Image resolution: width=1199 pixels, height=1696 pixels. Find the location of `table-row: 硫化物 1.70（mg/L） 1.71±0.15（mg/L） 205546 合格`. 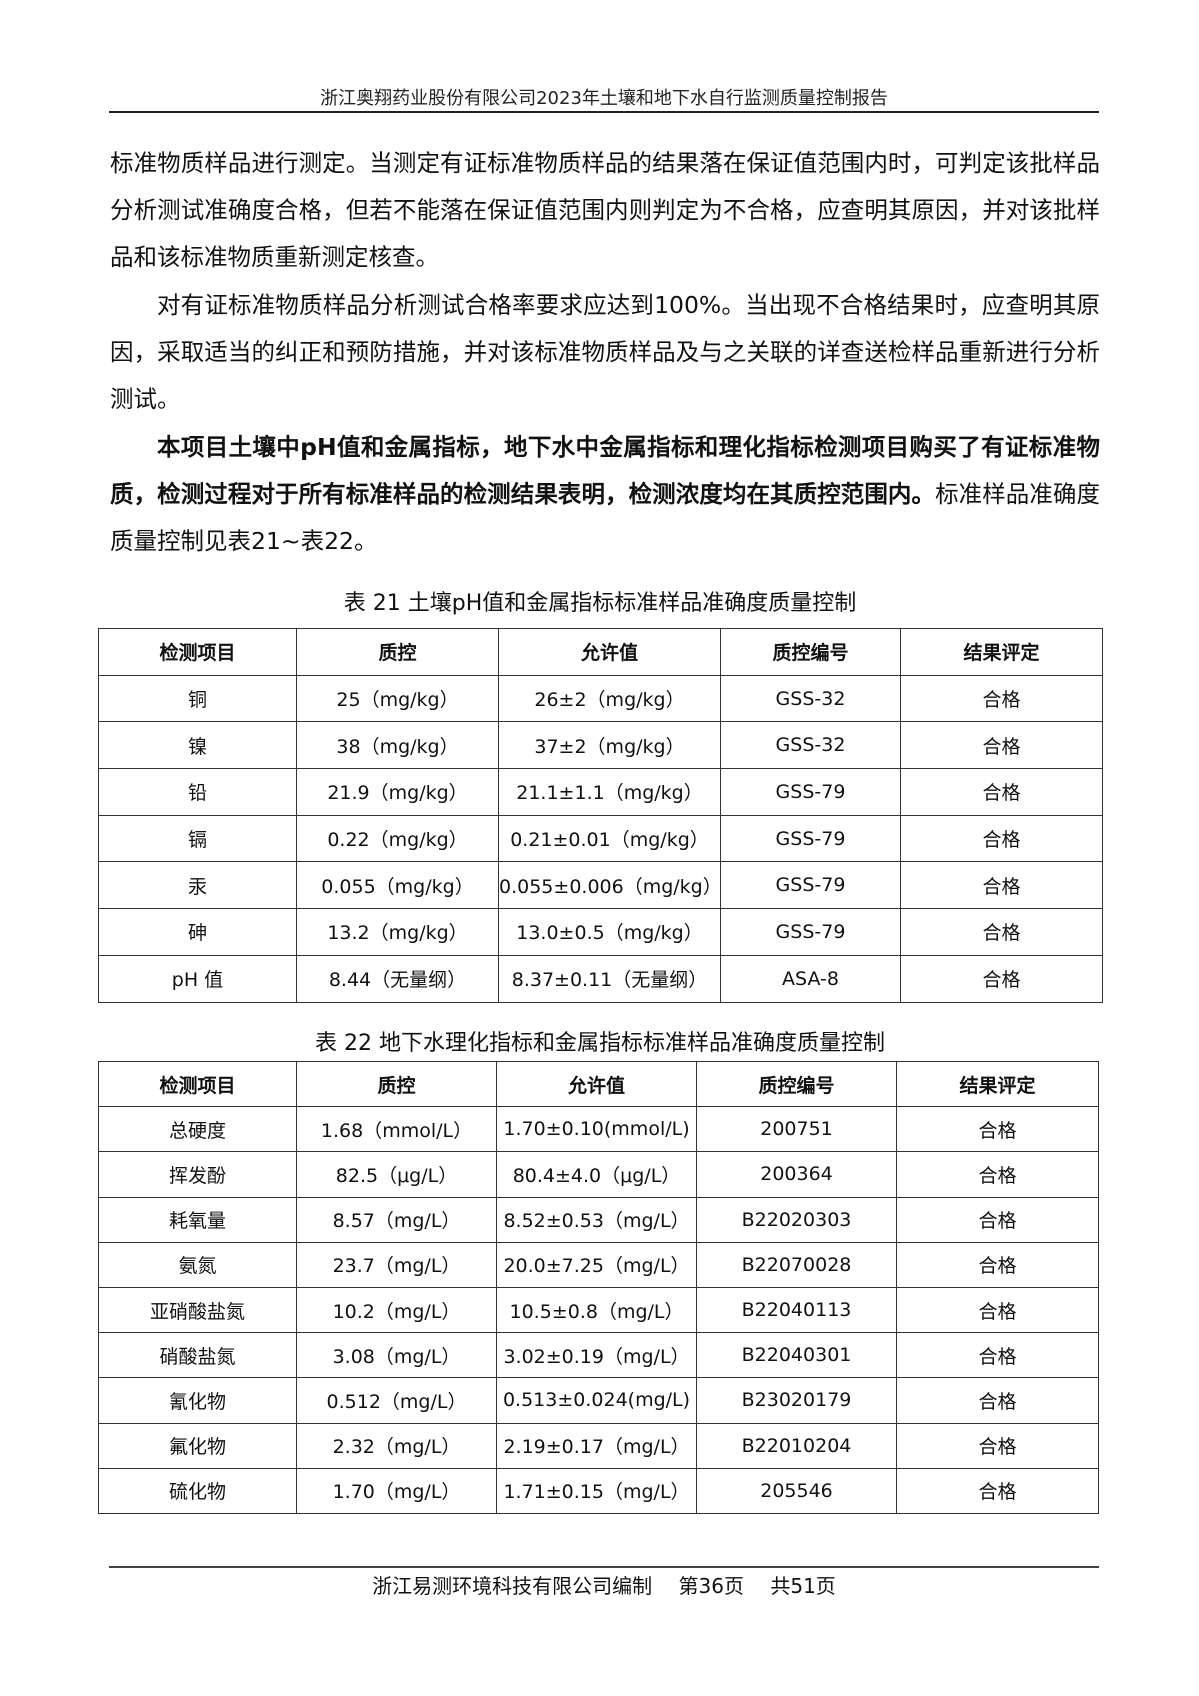

table-row: 硫化物 1.70（mg/L） 1.71±0.15（mg/L） 205546 合格 is located at coordinates (598, 1490).